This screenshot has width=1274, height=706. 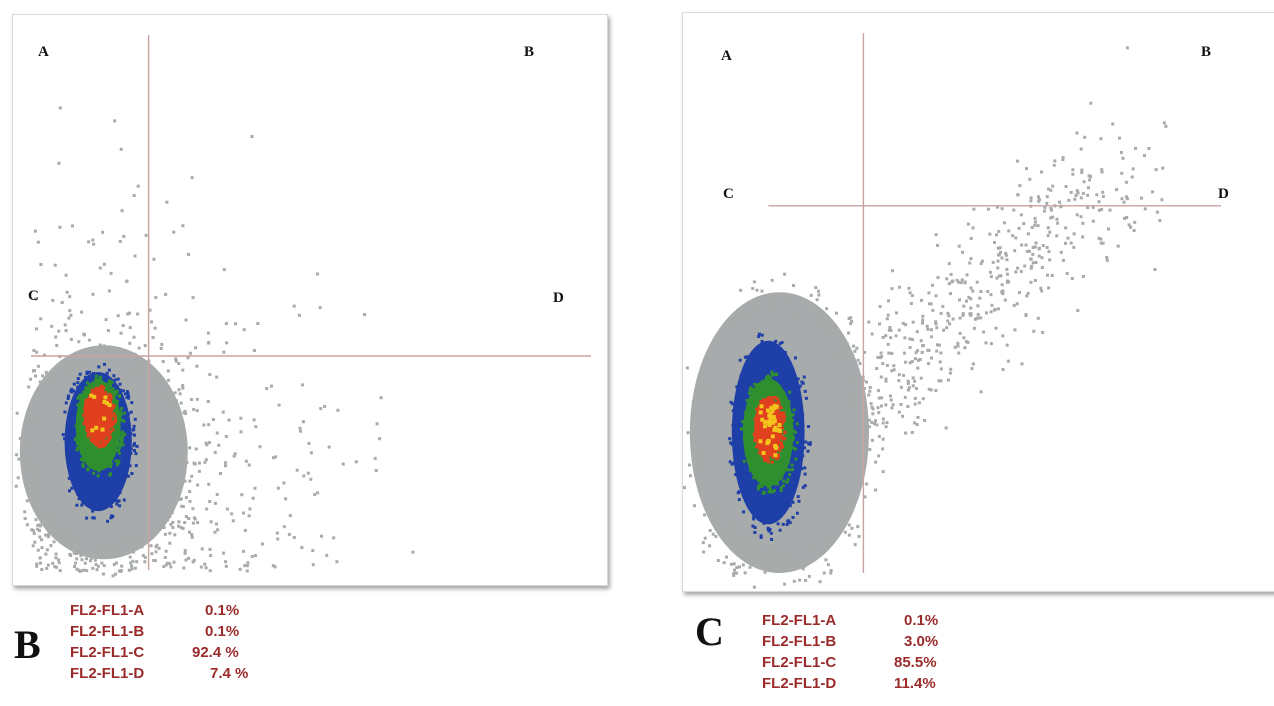 What do you see at coordinates (921, 641) in the screenshot?
I see `stat-value: 3.0%` at bounding box center [921, 641].